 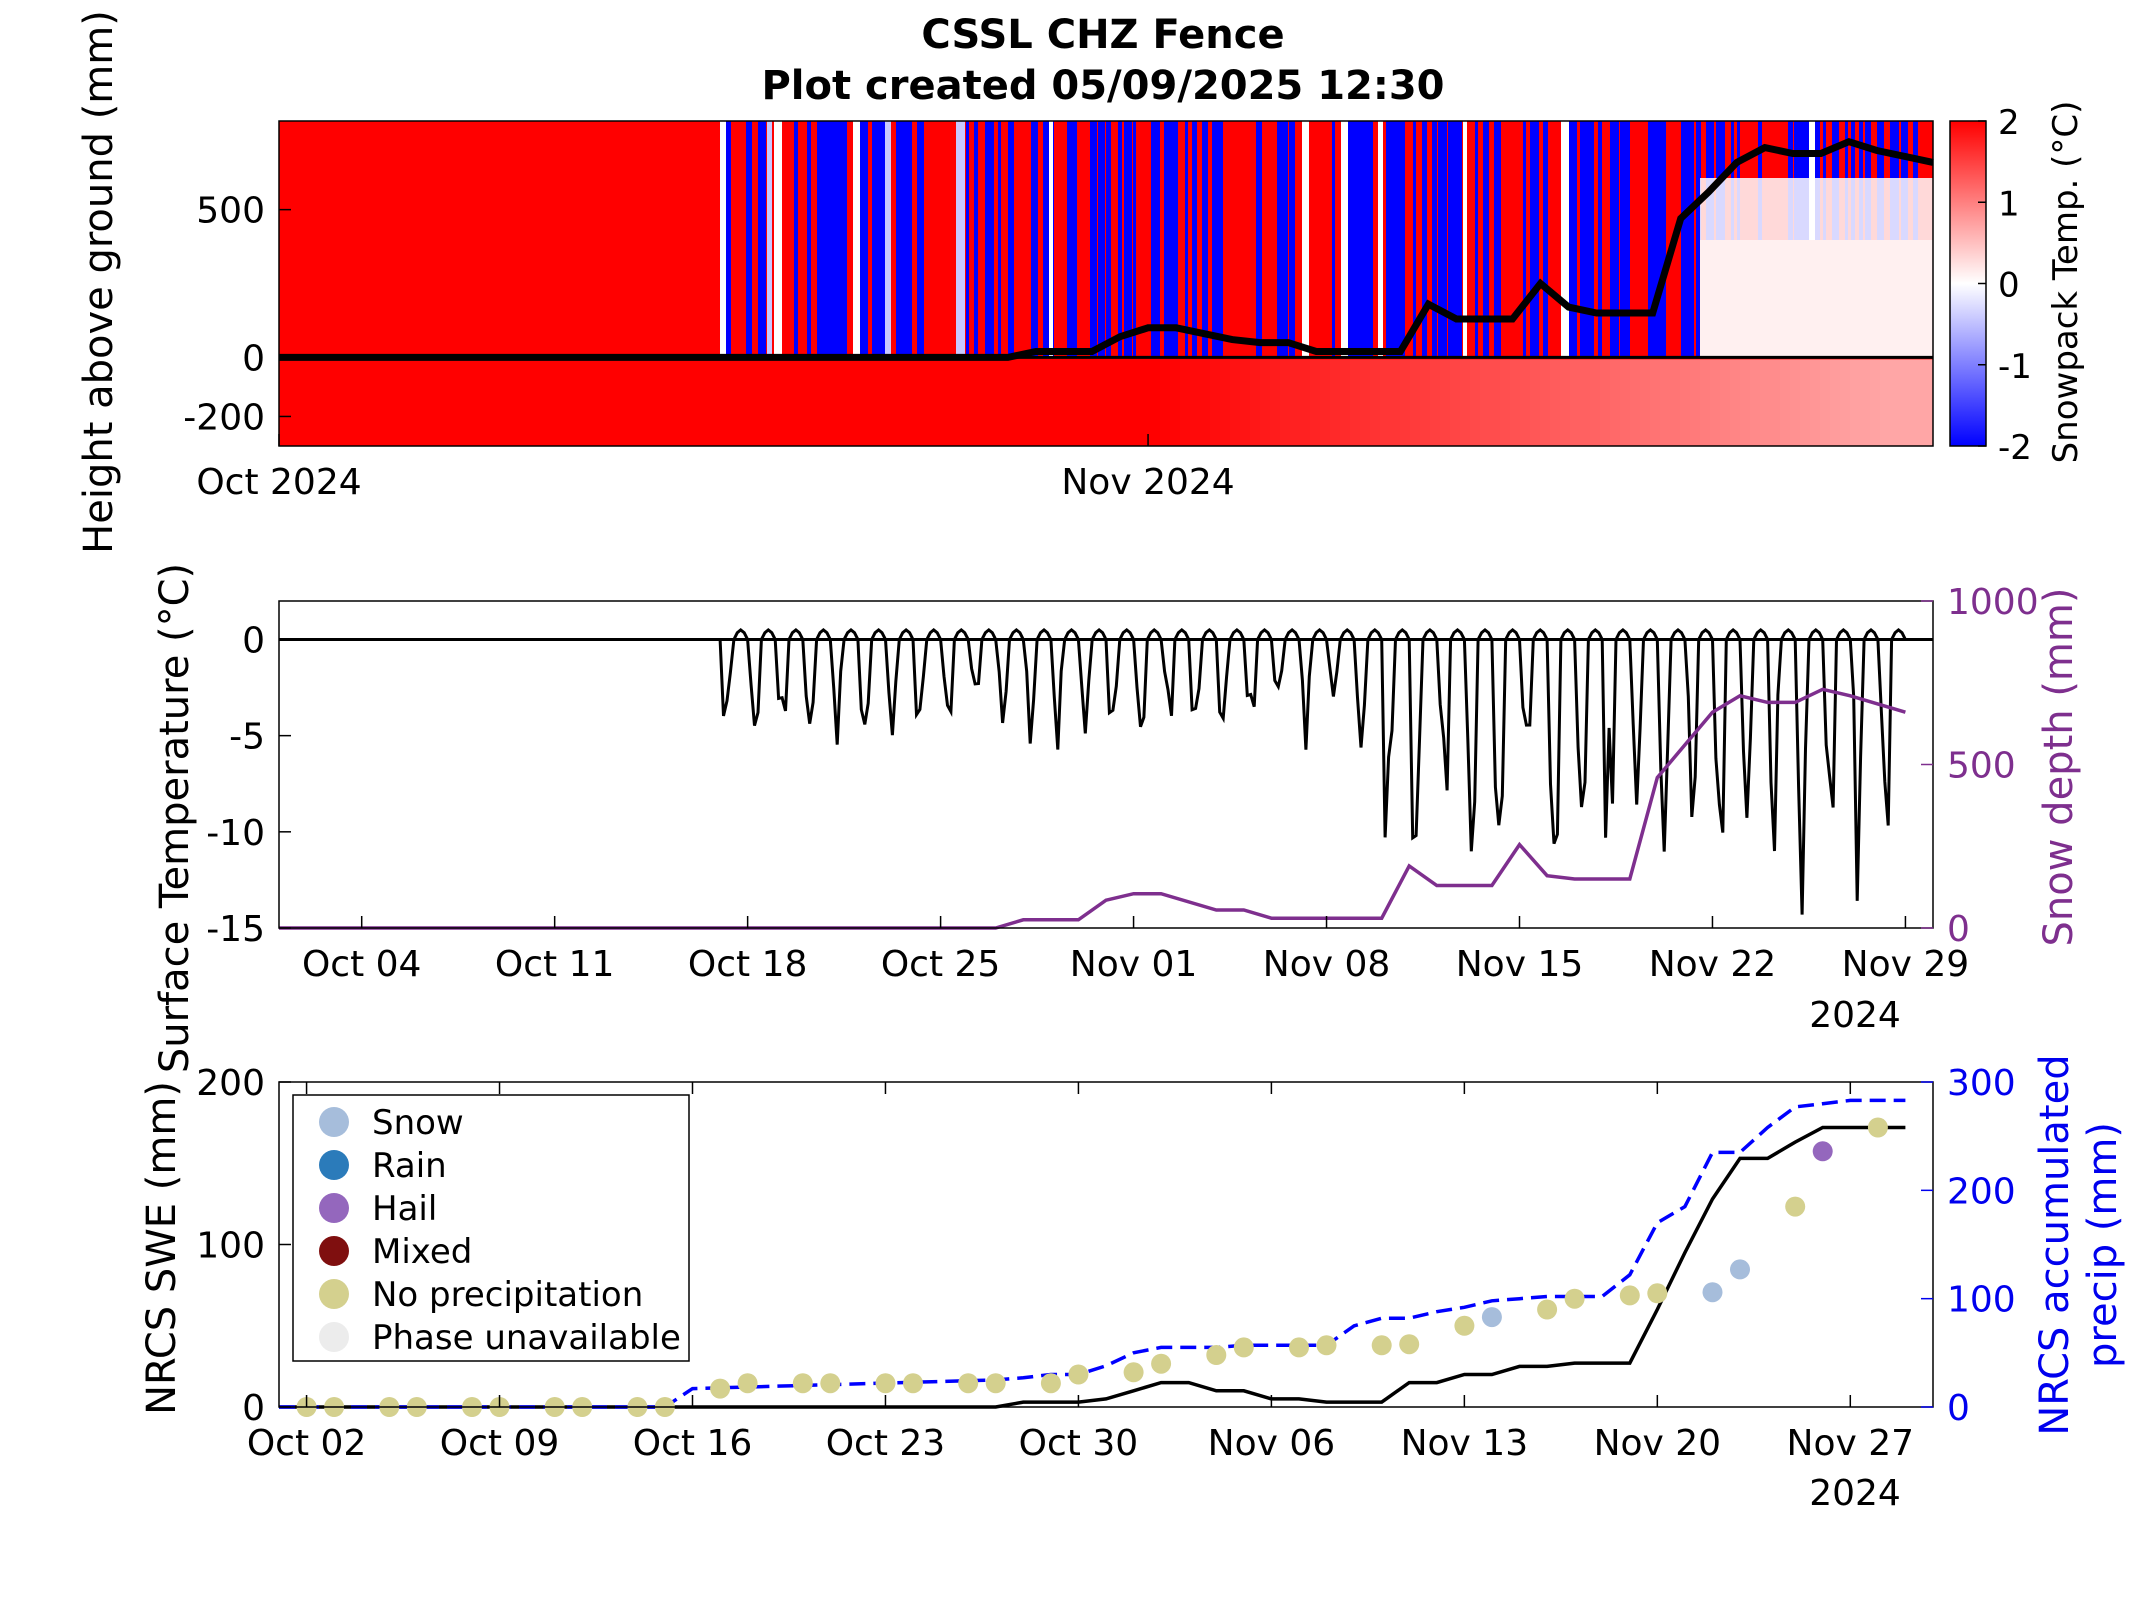 I want to click on p3-year-label: 2024, so click(x=1855, y=1493).